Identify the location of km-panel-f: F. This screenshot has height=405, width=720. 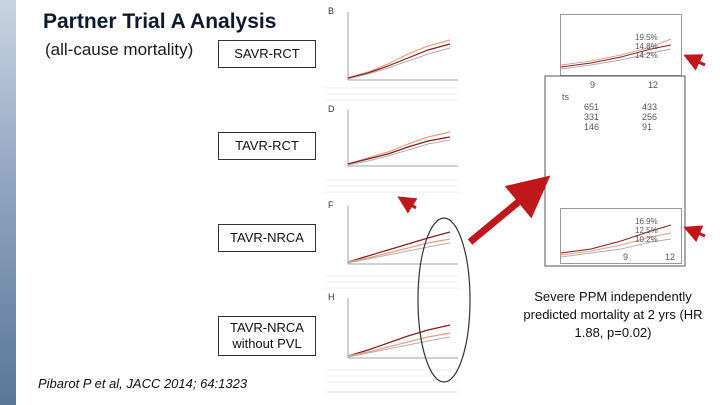
(392, 246).